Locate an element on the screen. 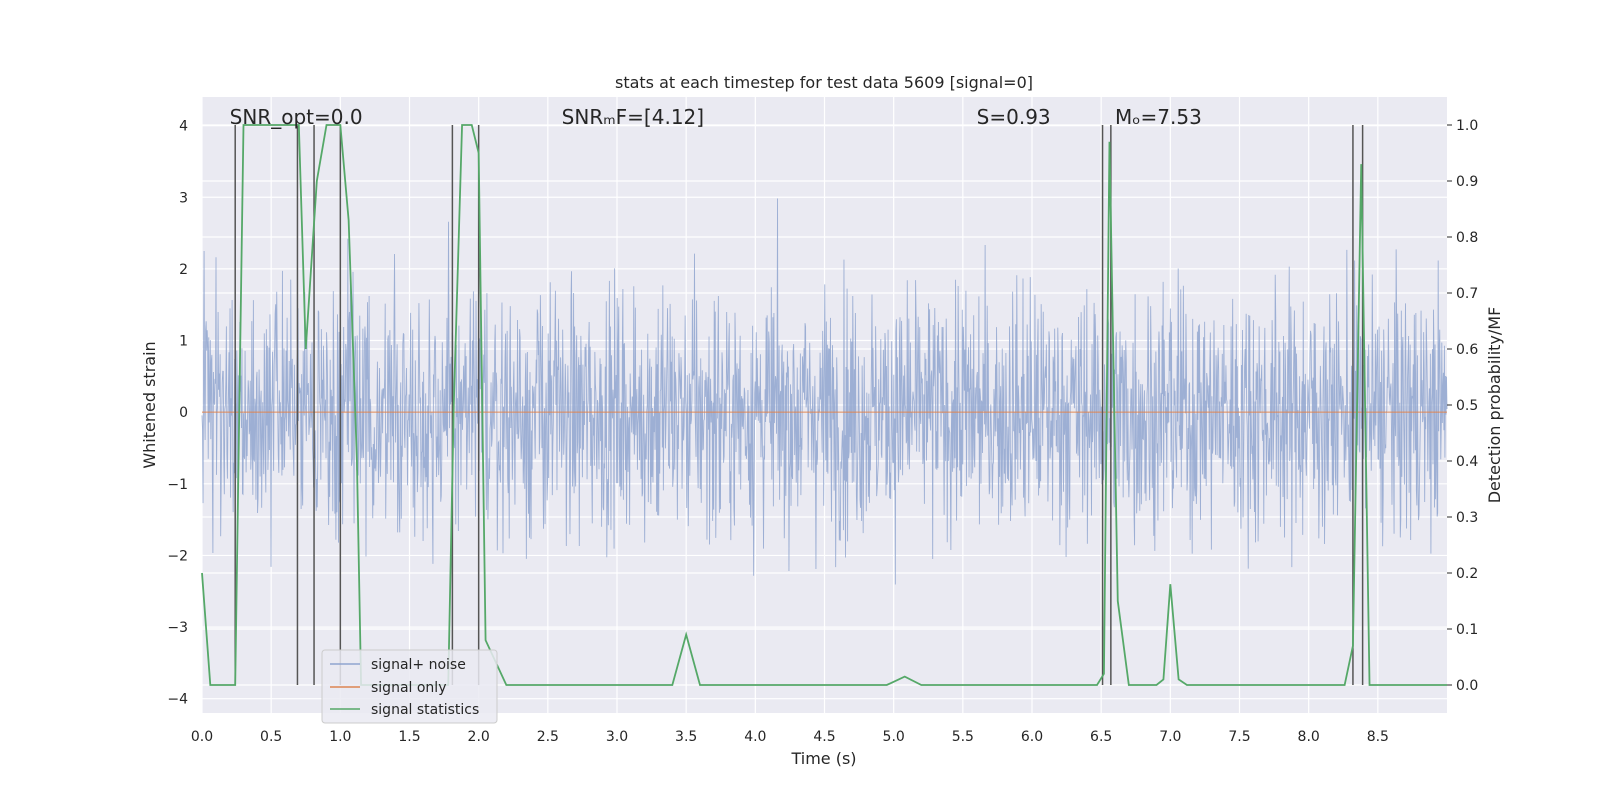  legend-label-signal: signal only is located at coordinates (408, 688).